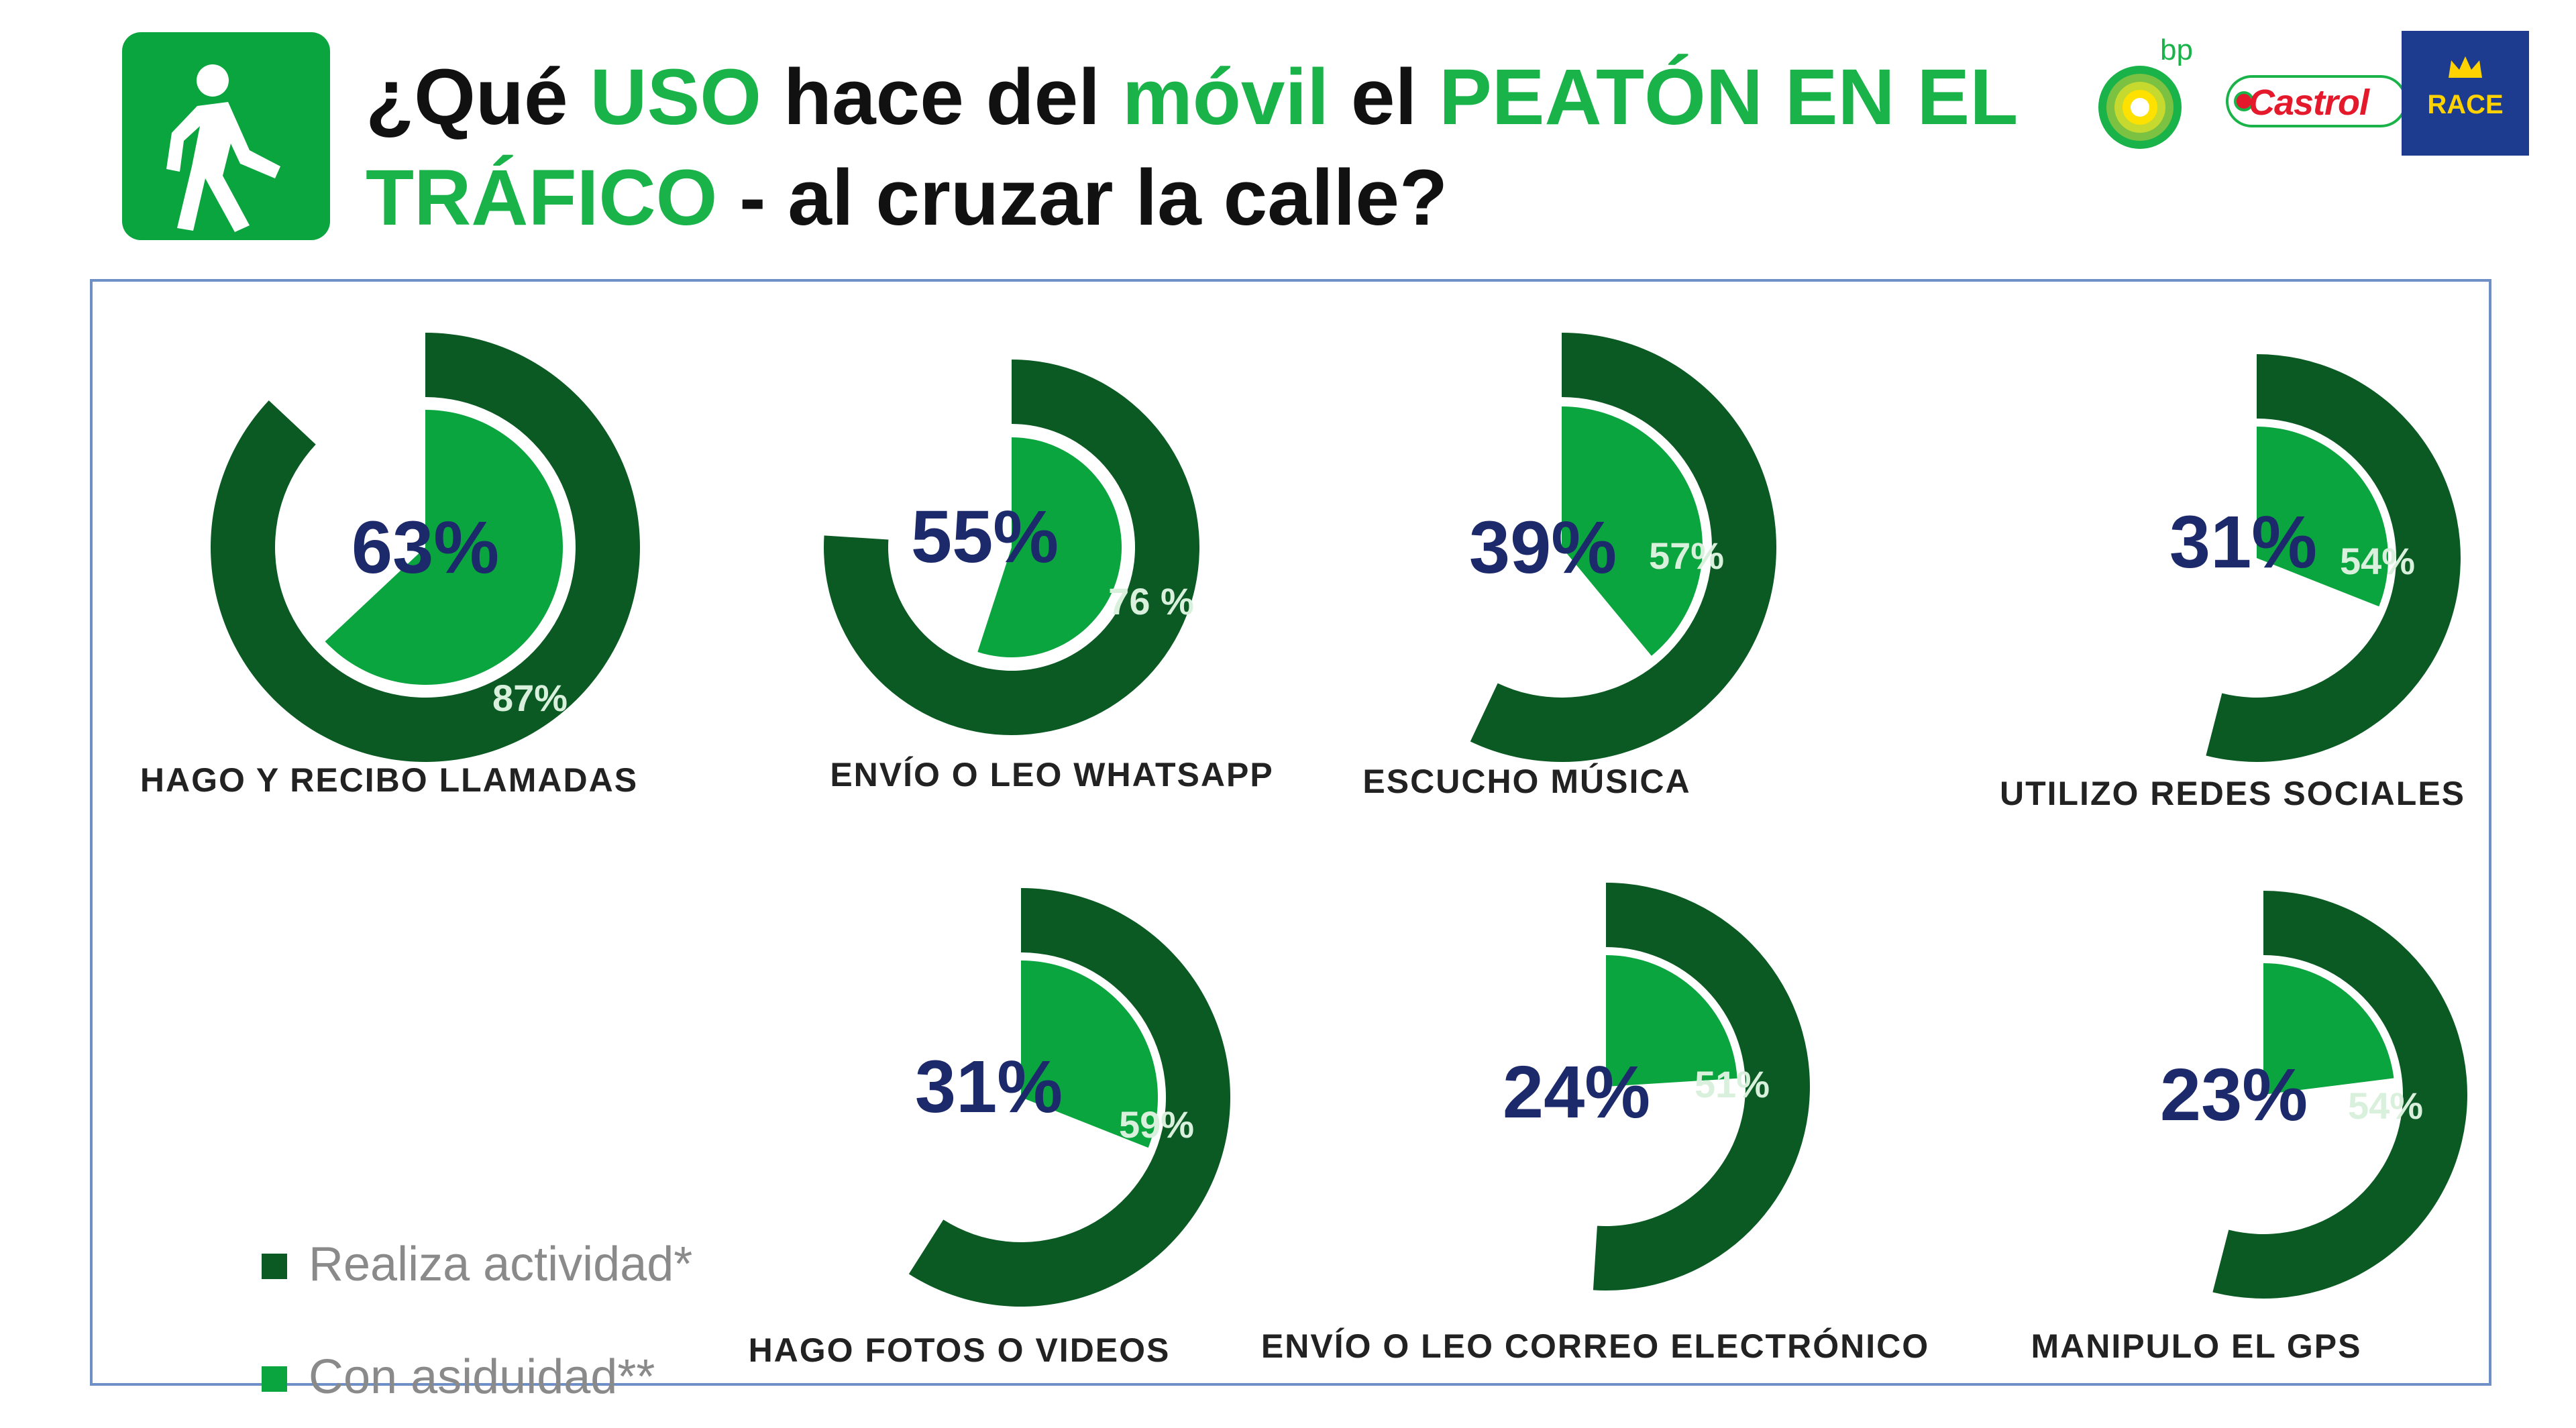 The image size is (2576, 1428). Describe the element at coordinates (2465, 67) in the screenshot. I see `crown-icon` at that location.